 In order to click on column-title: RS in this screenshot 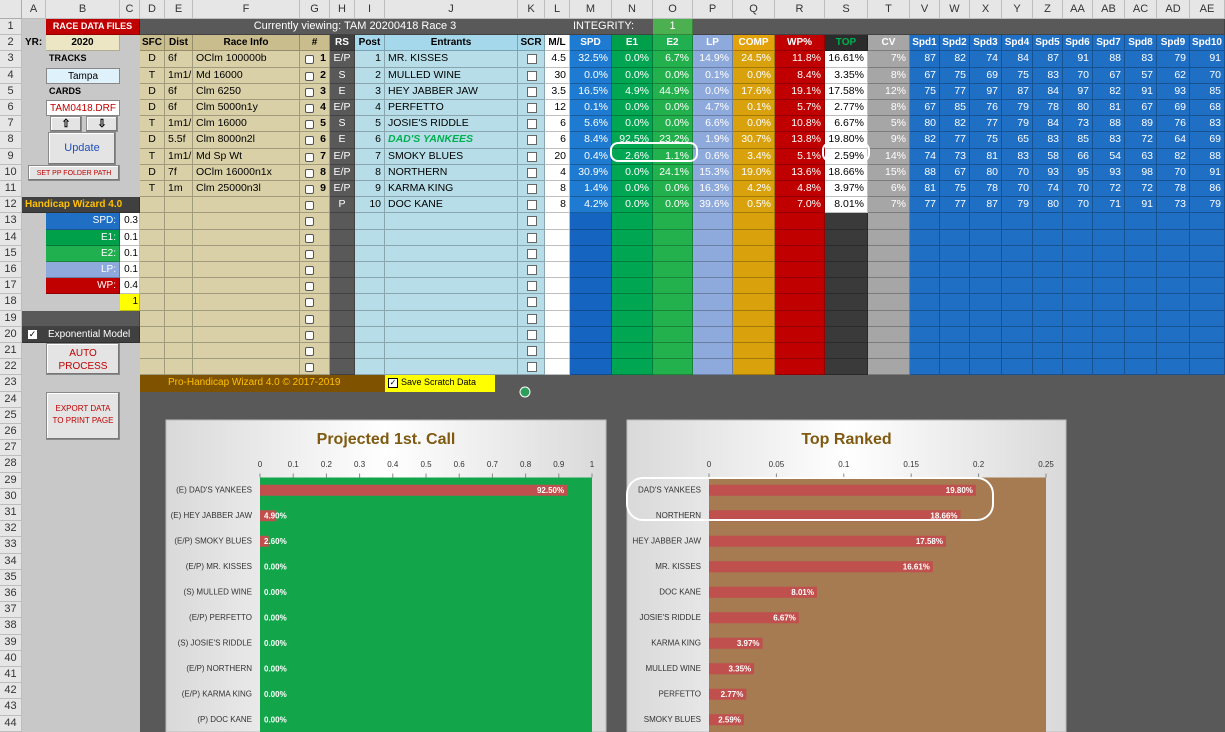, I will do `click(342, 43)`.